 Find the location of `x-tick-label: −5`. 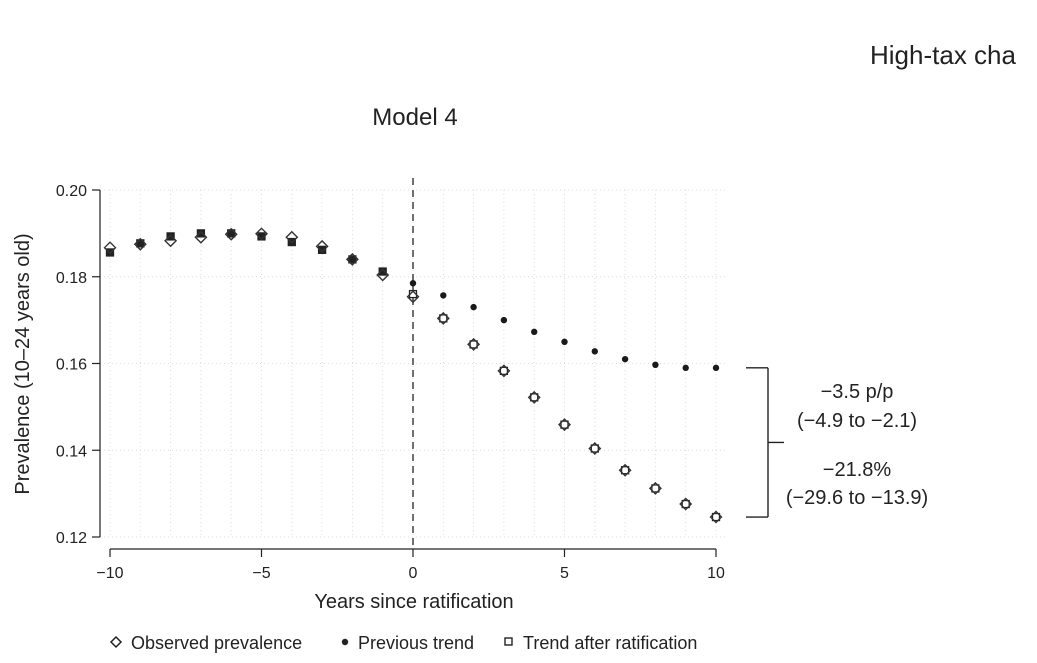

x-tick-label: −5 is located at coordinates (261, 573).